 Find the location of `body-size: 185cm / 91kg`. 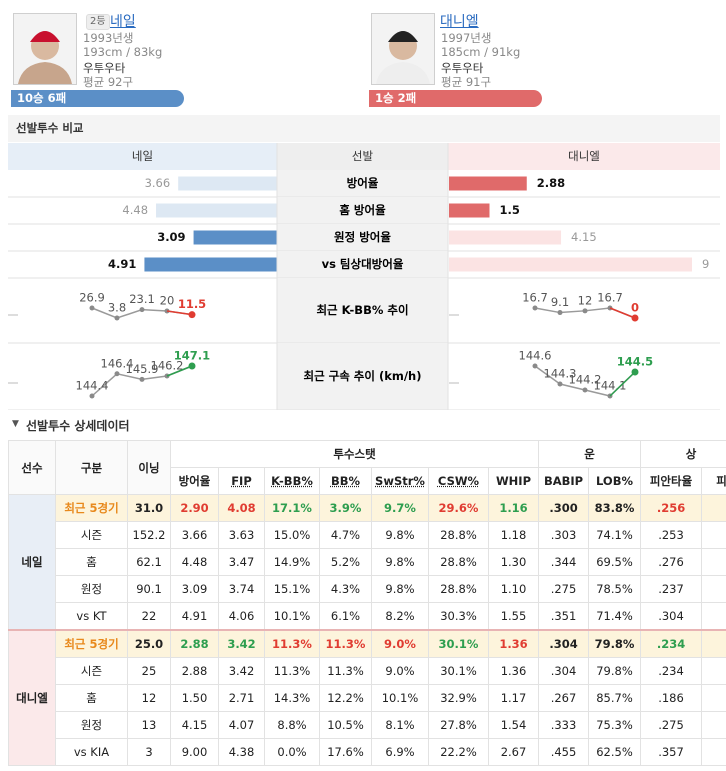

body-size: 185cm / 91kg is located at coordinates (481, 52).